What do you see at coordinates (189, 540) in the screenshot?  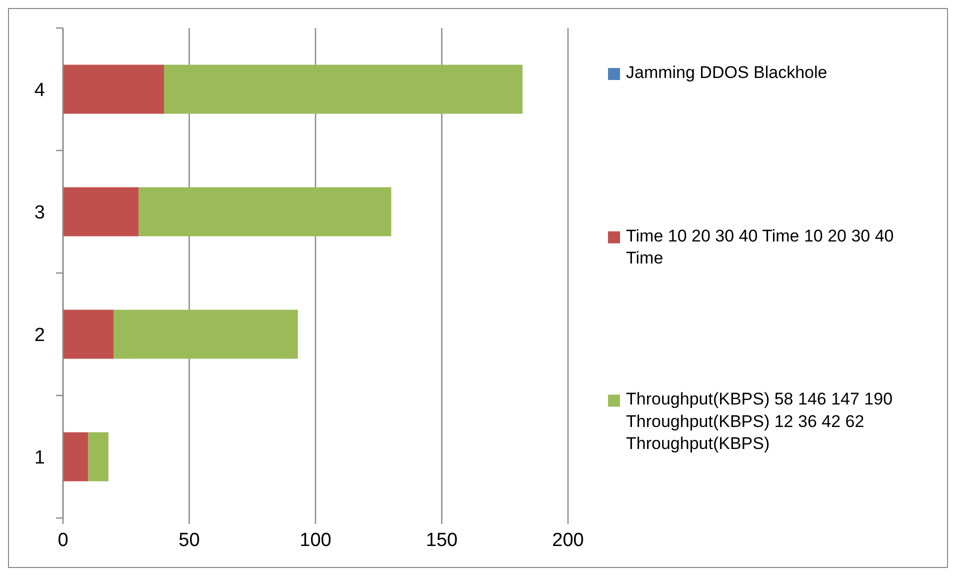 I see `x-tick-label: 50` at bounding box center [189, 540].